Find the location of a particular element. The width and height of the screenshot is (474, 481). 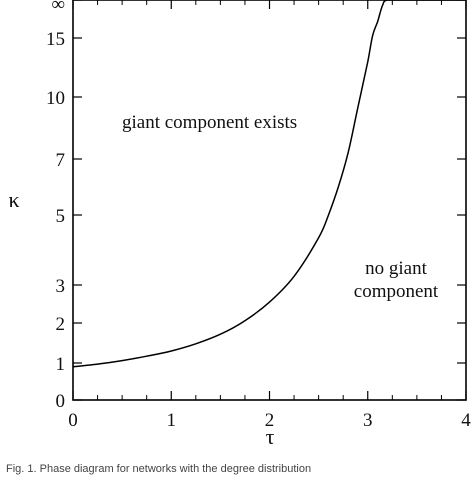

y-tick-label: 0 is located at coordinates (61, 401).